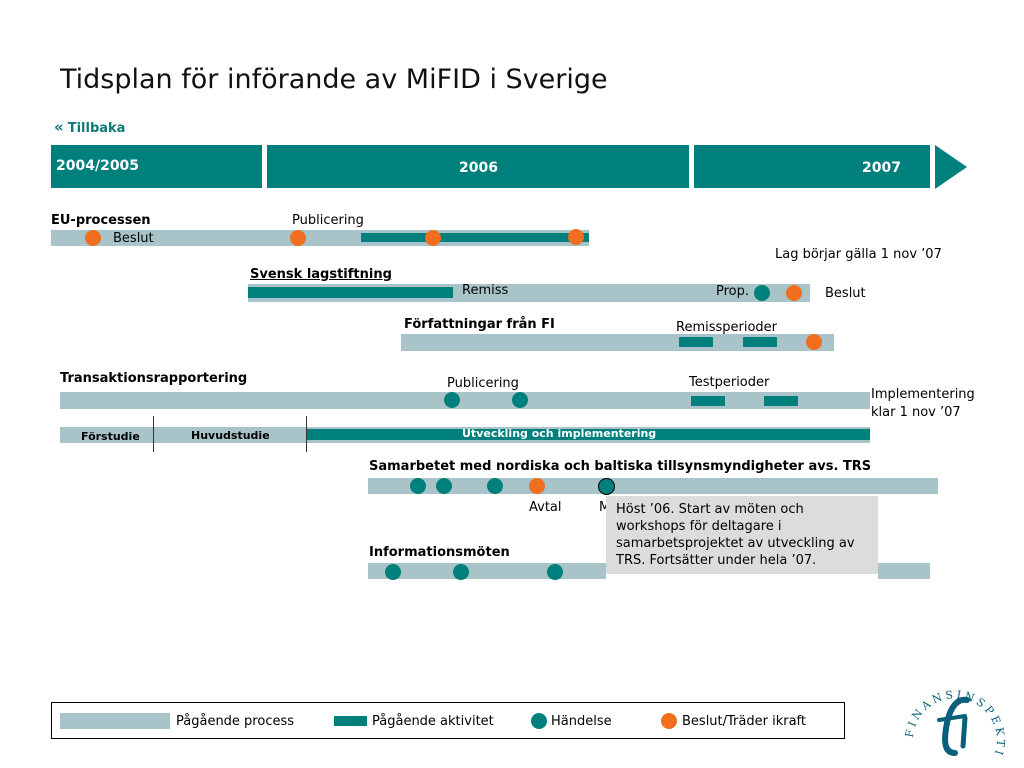  What do you see at coordinates (235, 721) in the screenshot?
I see `legend-process-label: Pågående process` at bounding box center [235, 721].